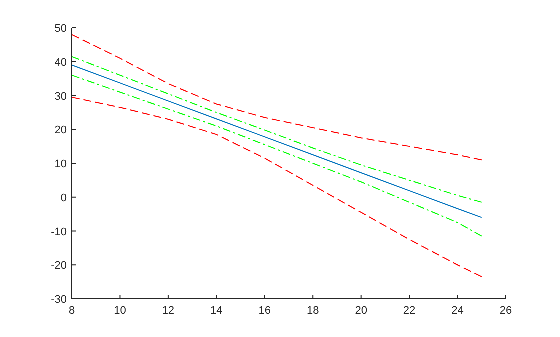 Image resolution: width=560 pixels, height=337 pixels. I want to click on x-tick-label: 18, so click(313, 311).